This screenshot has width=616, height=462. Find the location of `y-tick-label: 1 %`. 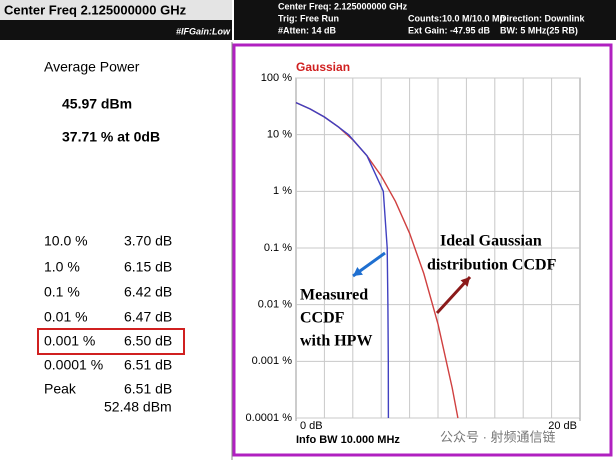

y-tick-label: 1 % is located at coordinates (282, 191).